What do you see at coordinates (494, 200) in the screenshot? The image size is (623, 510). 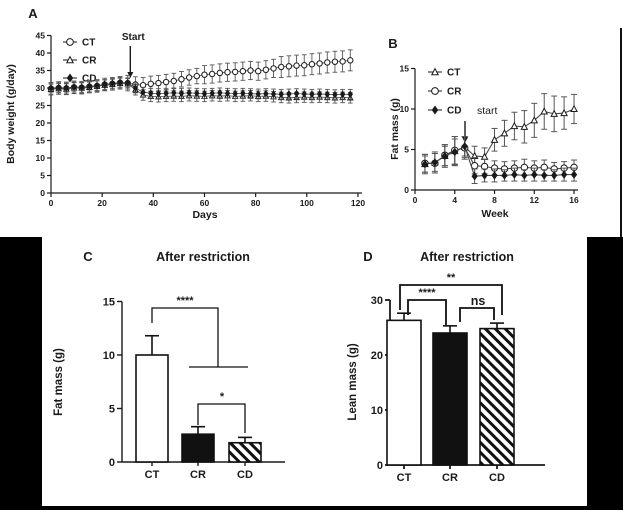 I see `svg-text: 8` at bounding box center [494, 200].